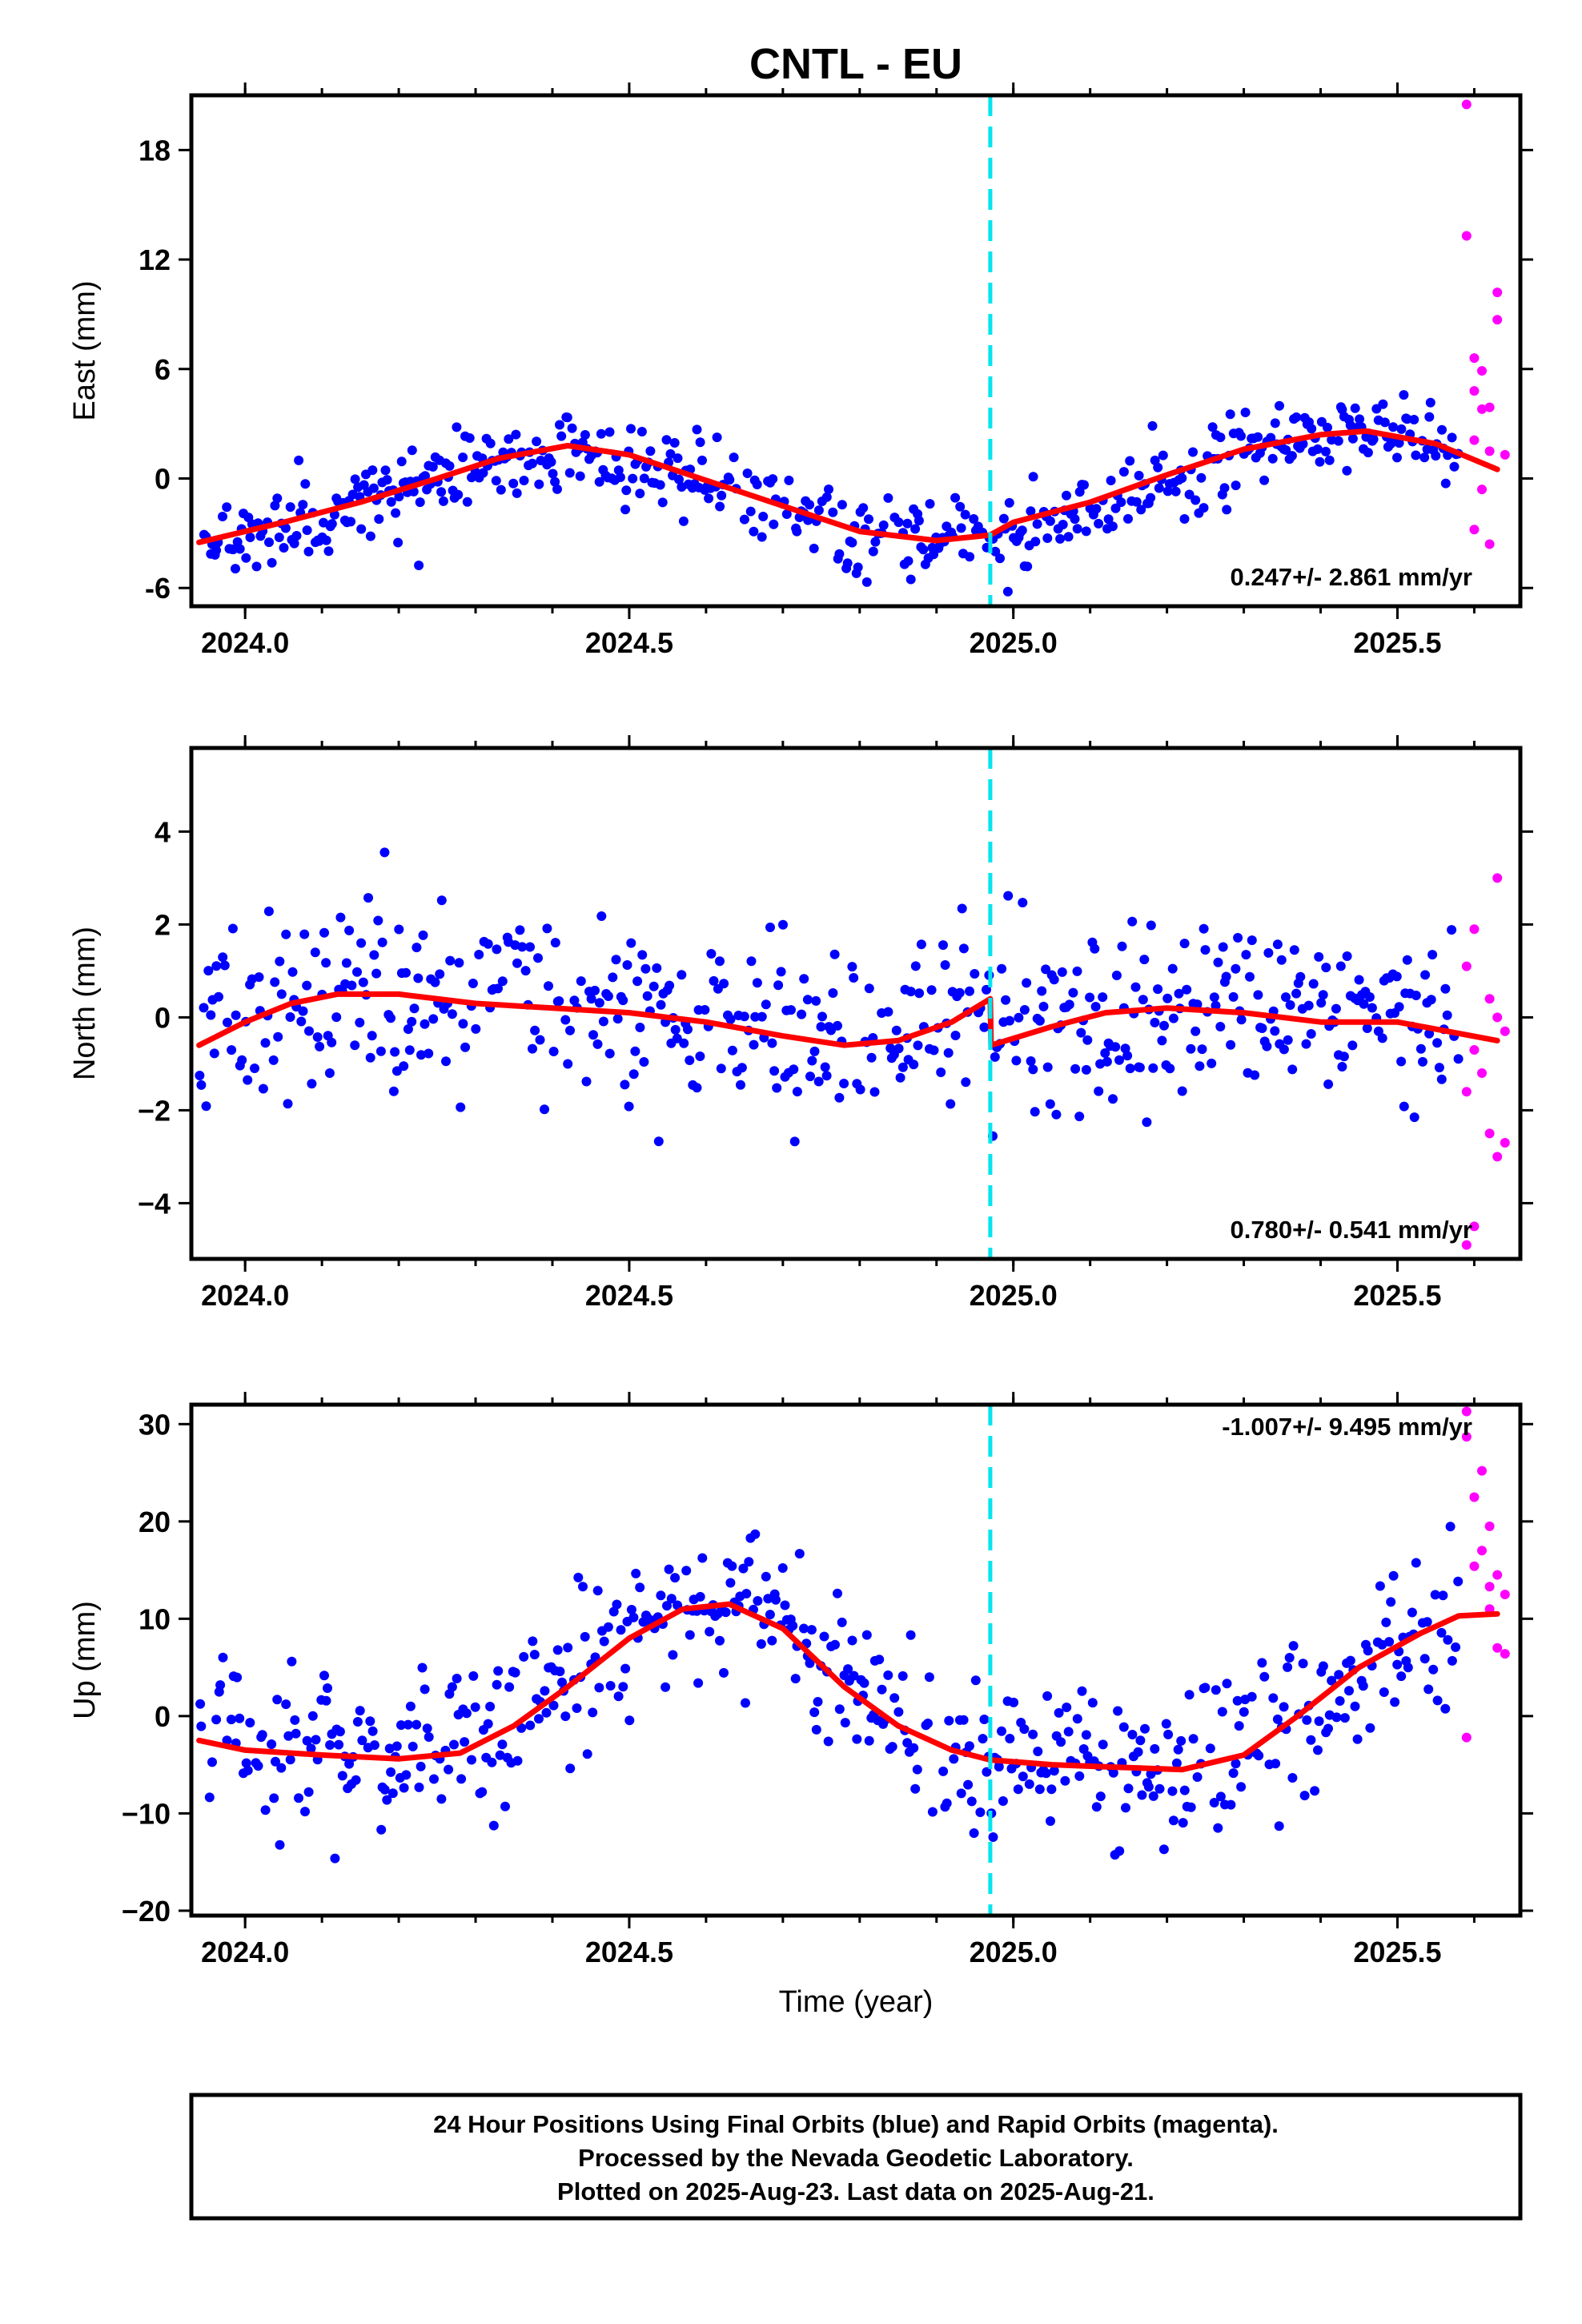  Describe the element at coordinates (629, 1295) in the screenshot. I see `x-tick-label: 2024.5` at that location.